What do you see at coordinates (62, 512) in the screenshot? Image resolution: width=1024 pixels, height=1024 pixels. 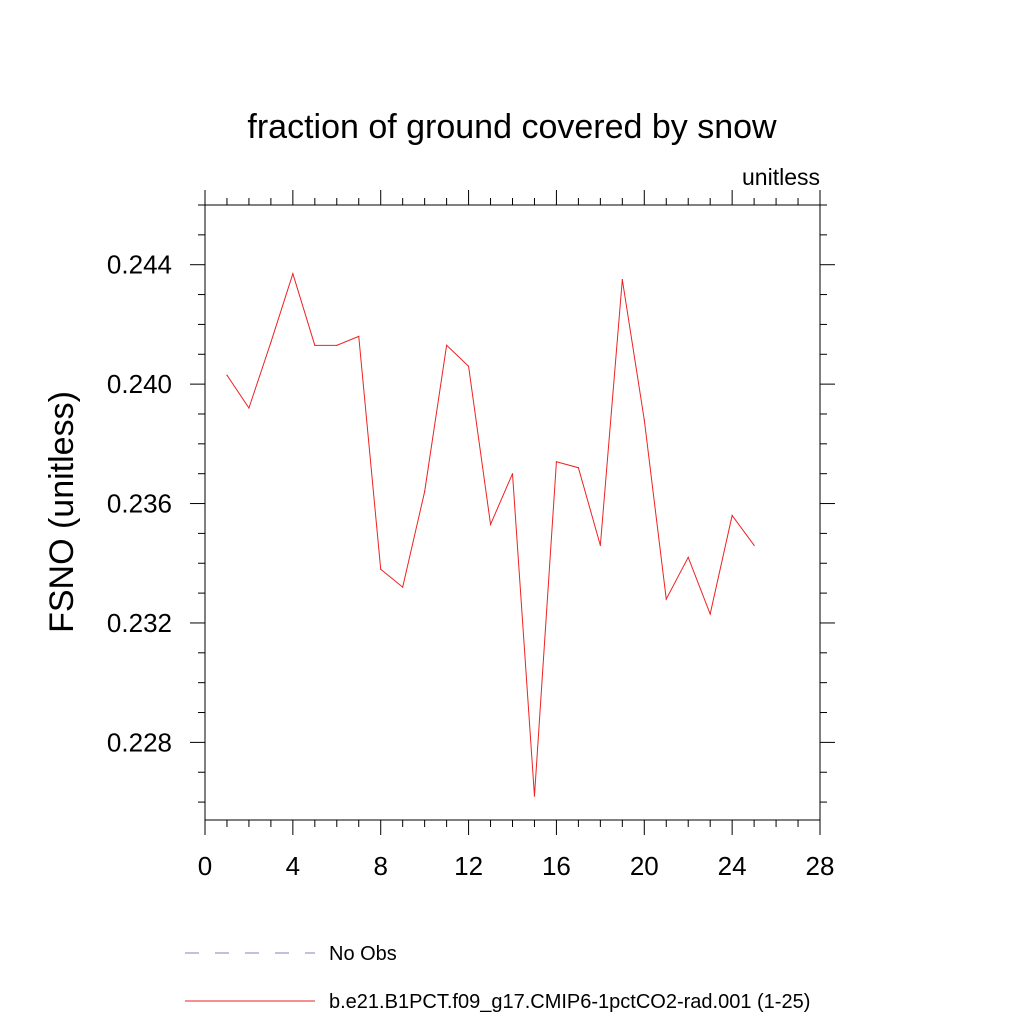 I see `y-axis-label: FSNO (unitless)` at bounding box center [62, 512].